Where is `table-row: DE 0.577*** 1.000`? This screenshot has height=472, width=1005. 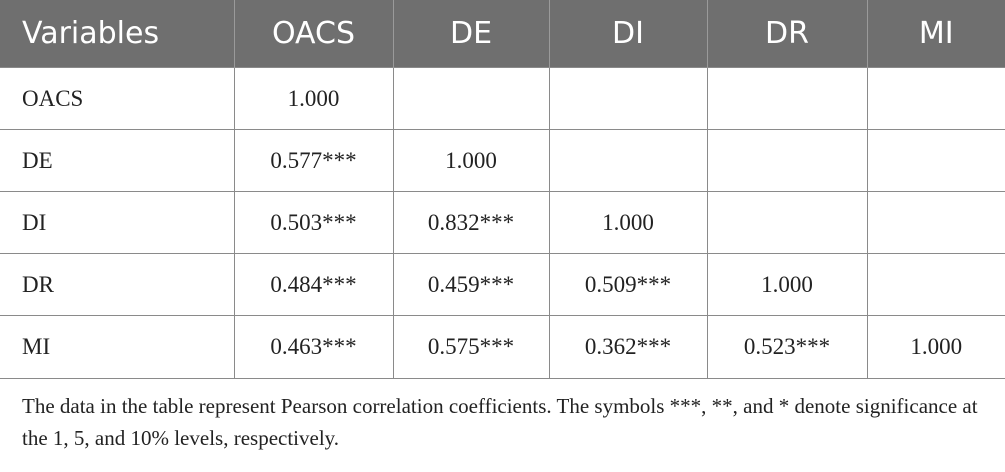
table-row: DE 0.577*** 1.000 is located at coordinates (502, 160).